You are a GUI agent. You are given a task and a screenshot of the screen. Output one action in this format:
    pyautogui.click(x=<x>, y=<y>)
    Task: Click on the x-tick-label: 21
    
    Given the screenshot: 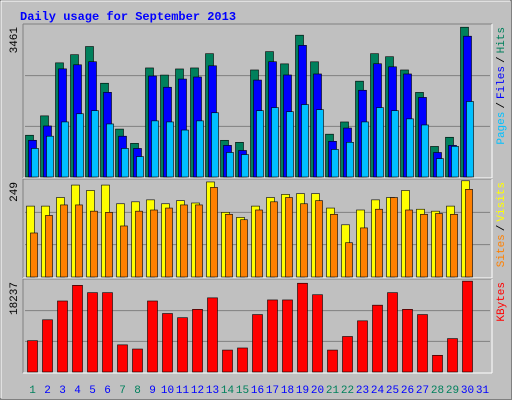 What is the action you would take?
    pyautogui.click(x=333, y=391)
    